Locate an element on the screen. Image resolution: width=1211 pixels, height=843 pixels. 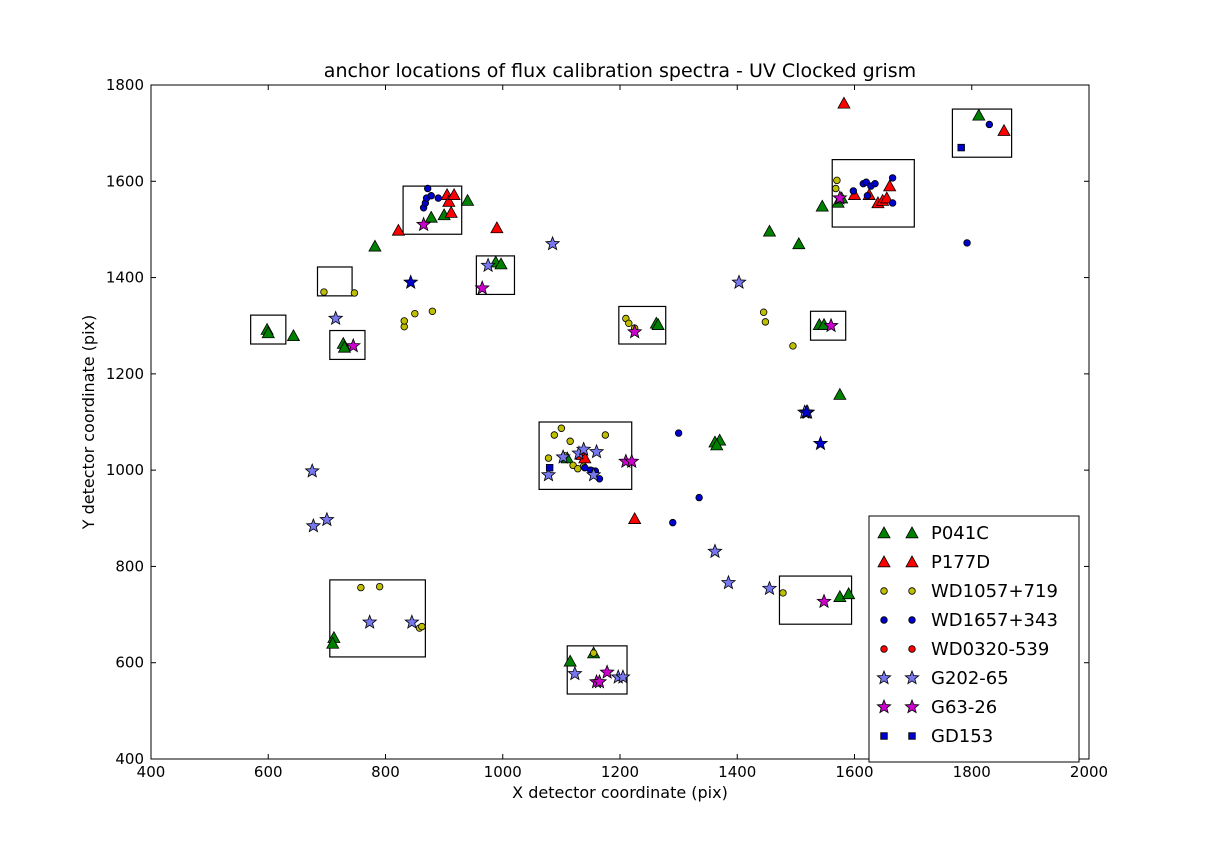
x-tick-label: 1200 is located at coordinates (620, 772).